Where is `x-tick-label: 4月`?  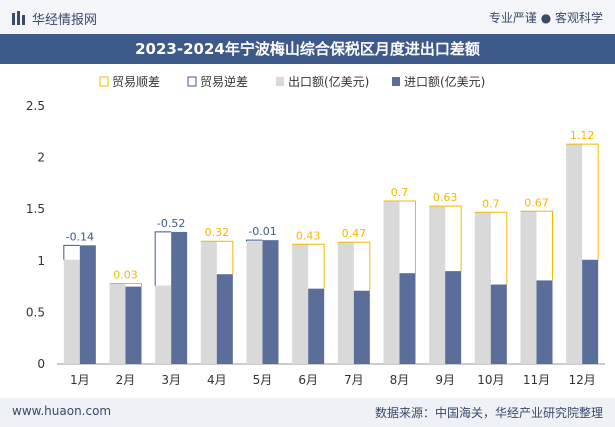
x-tick-label: 4月 is located at coordinates (217, 380).